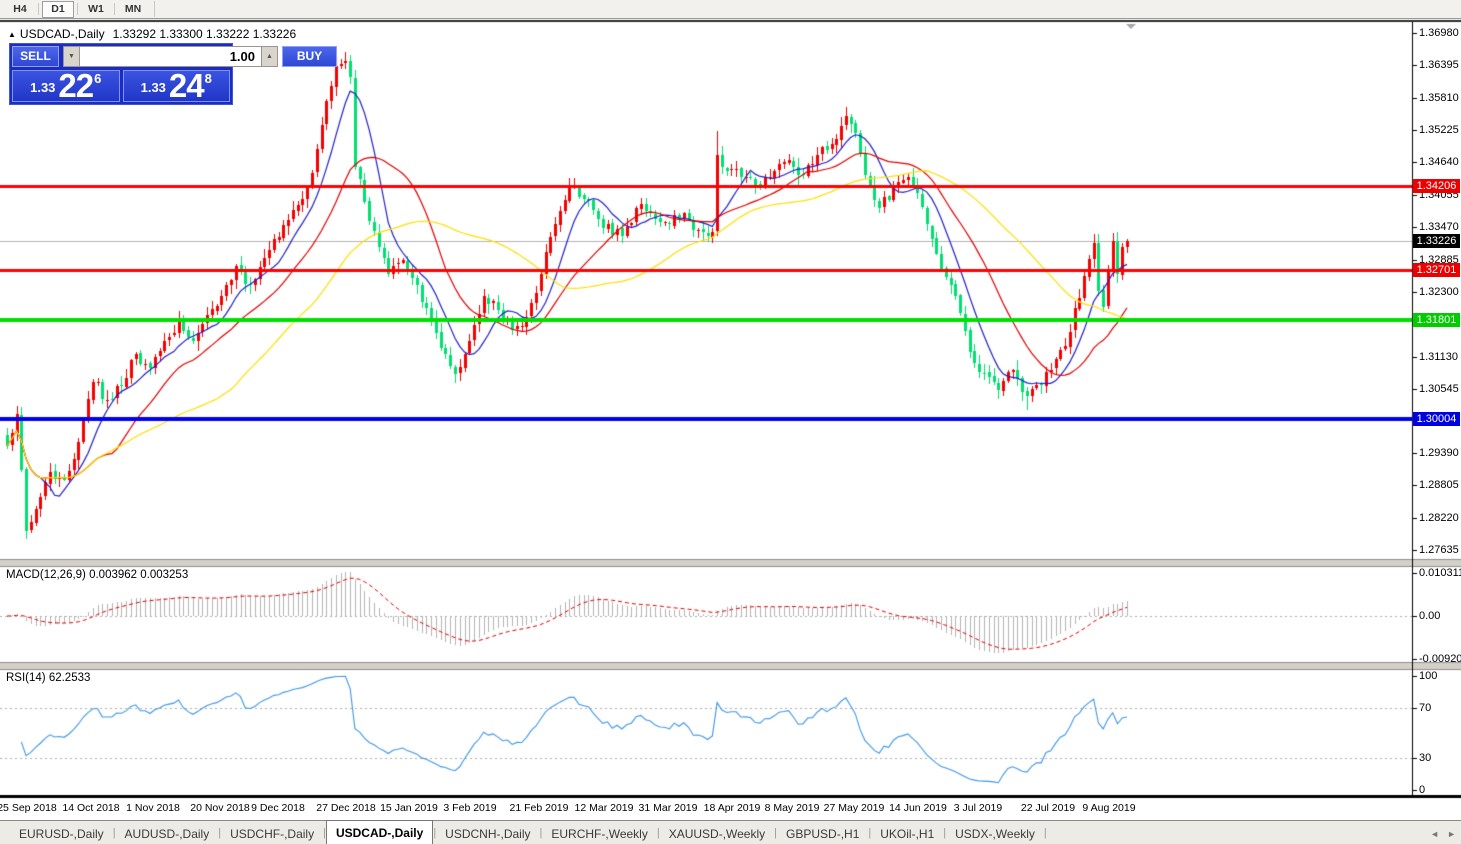  I want to click on chart-tab-ukoil-h1: UKOil-,H1, so click(907, 833).